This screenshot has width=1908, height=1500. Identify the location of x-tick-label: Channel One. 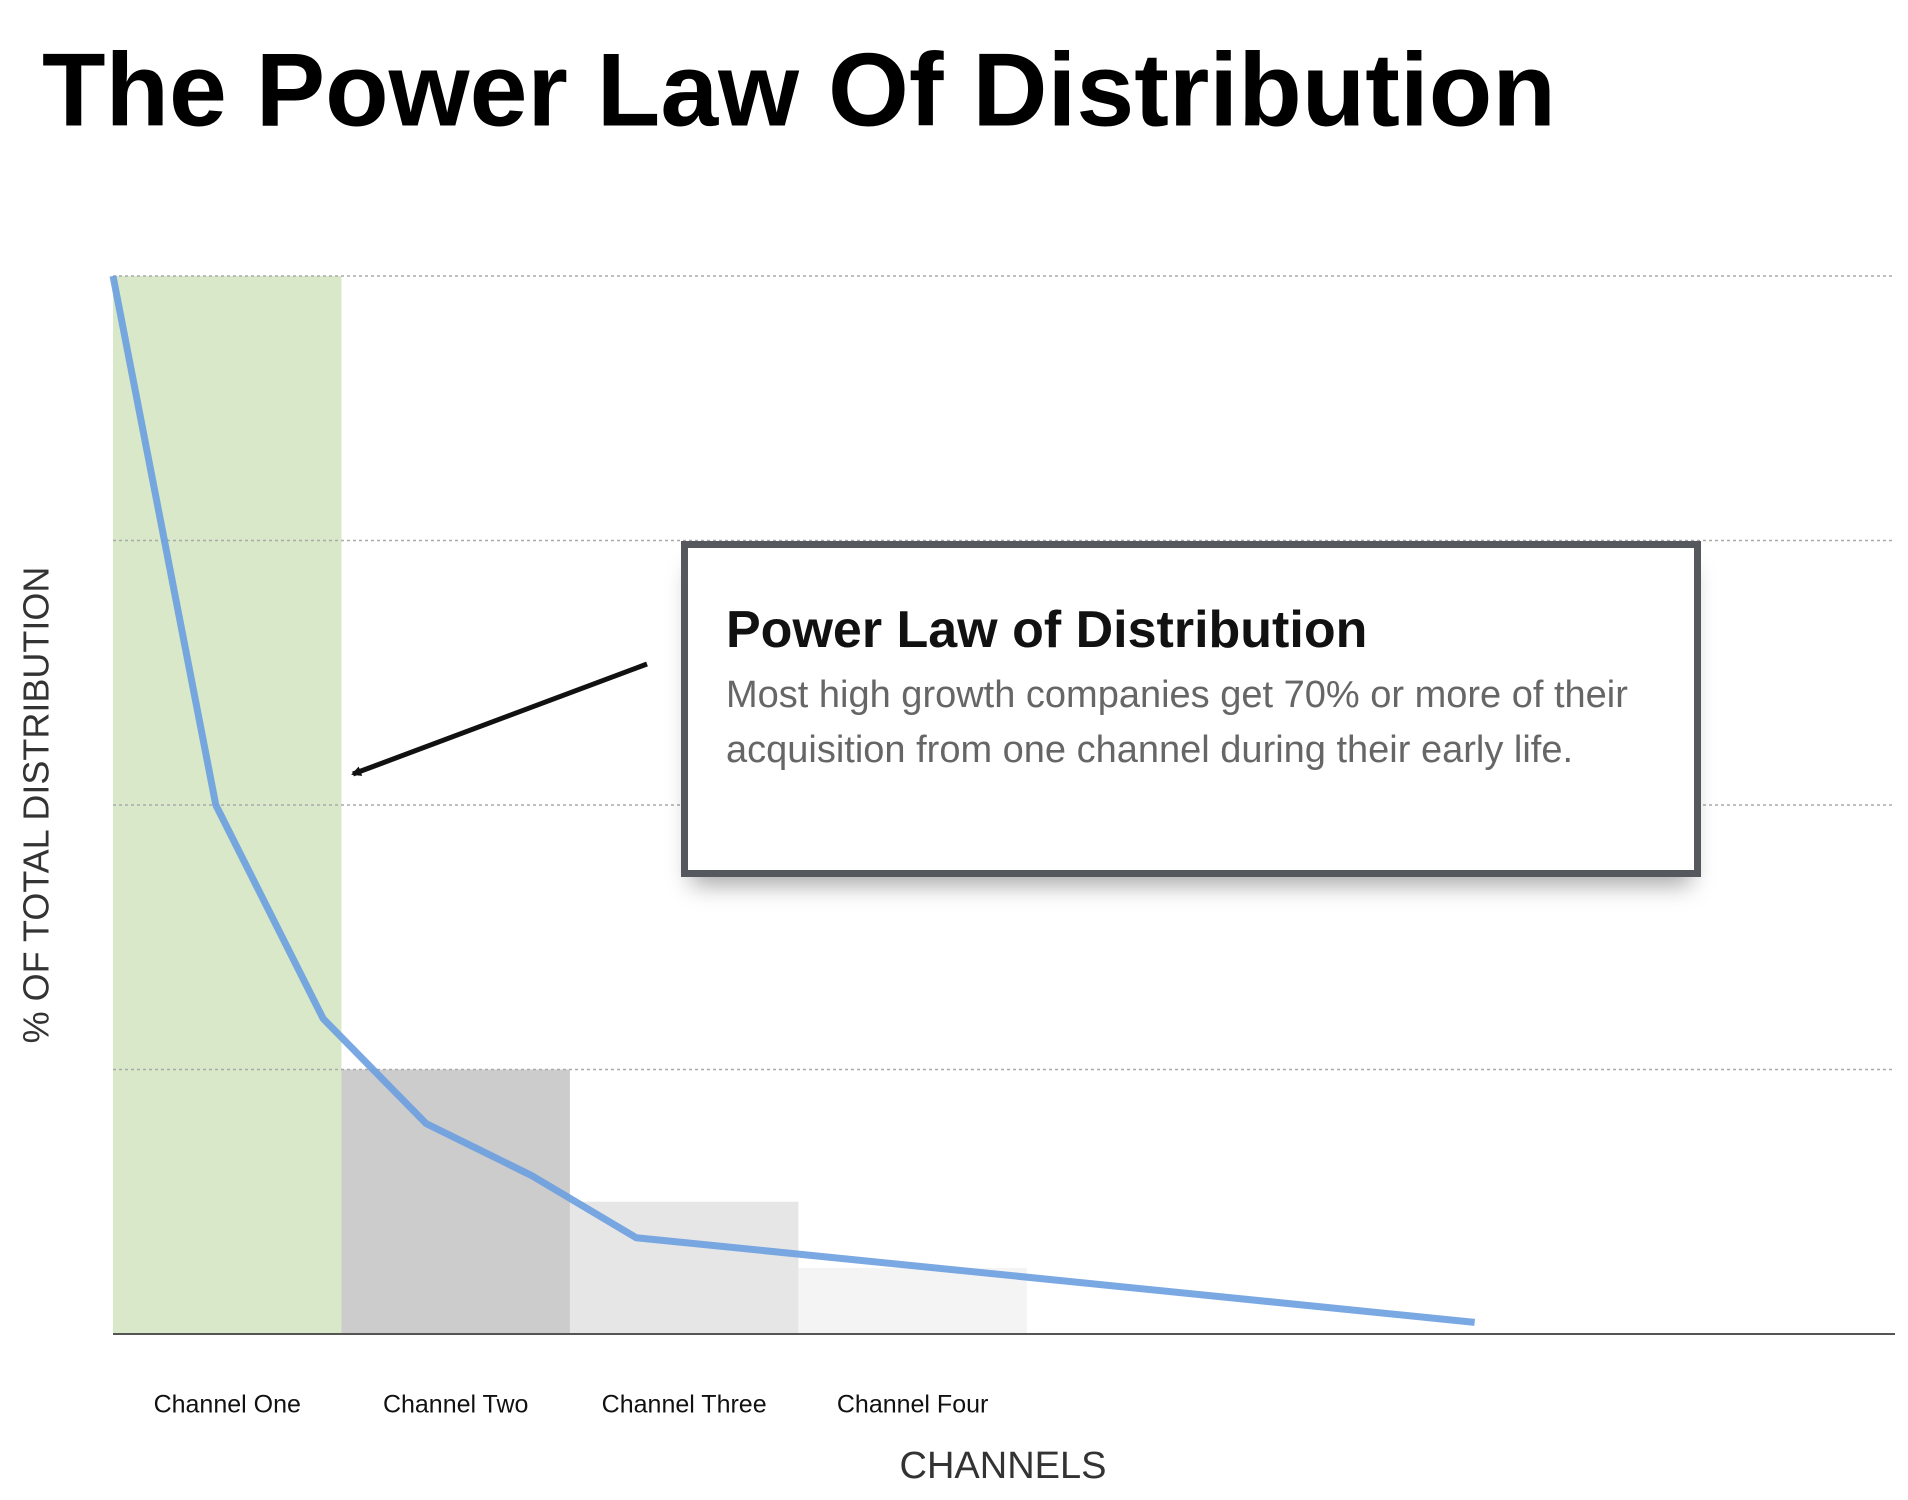
(227, 1405).